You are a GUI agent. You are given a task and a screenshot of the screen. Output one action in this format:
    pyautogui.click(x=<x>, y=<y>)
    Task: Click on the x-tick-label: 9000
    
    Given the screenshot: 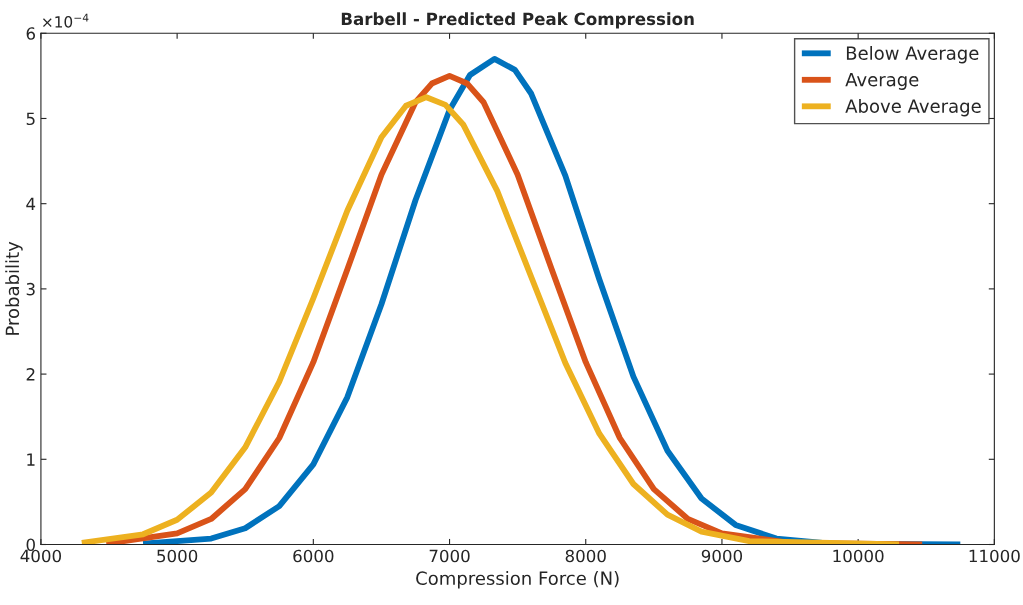 What is the action you would take?
    pyautogui.click(x=722, y=556)
    